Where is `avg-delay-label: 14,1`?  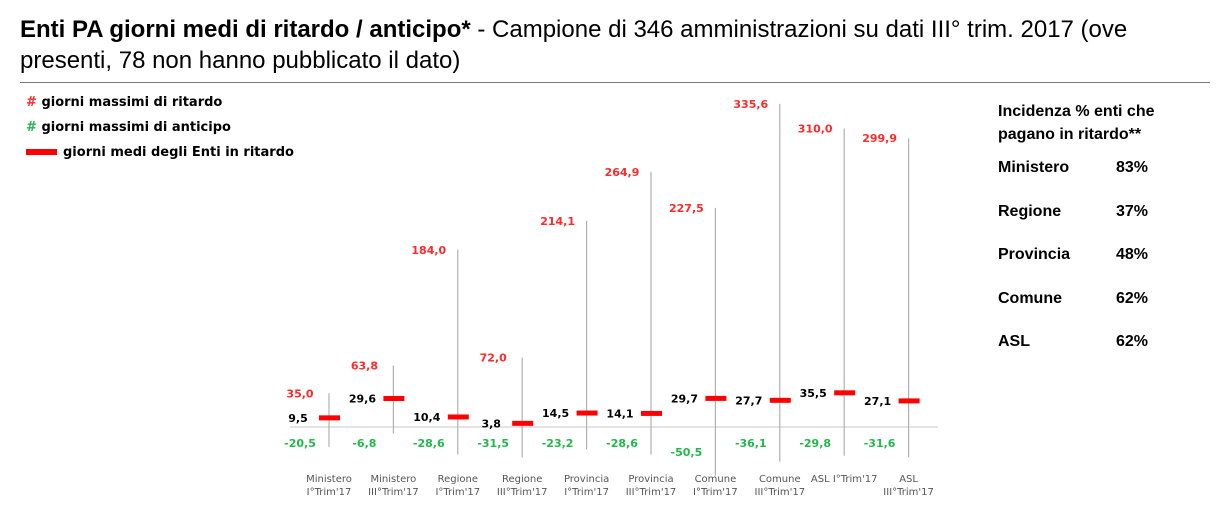
avg-delay-label: 14,1 is located at coordinates (619, 413).